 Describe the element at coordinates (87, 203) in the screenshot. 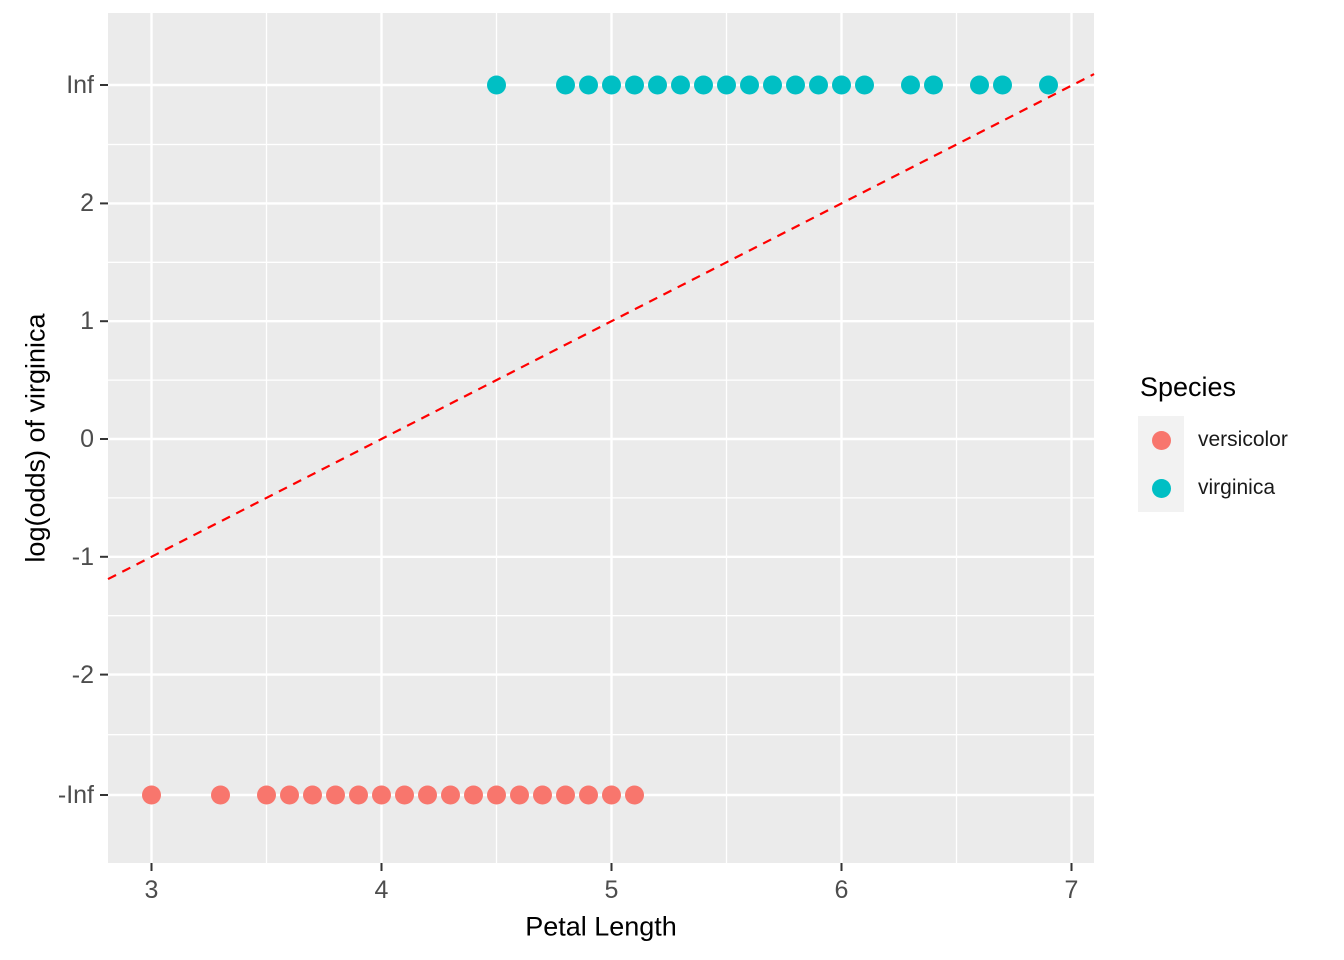

I see `y-tick-label: 2` at that location.